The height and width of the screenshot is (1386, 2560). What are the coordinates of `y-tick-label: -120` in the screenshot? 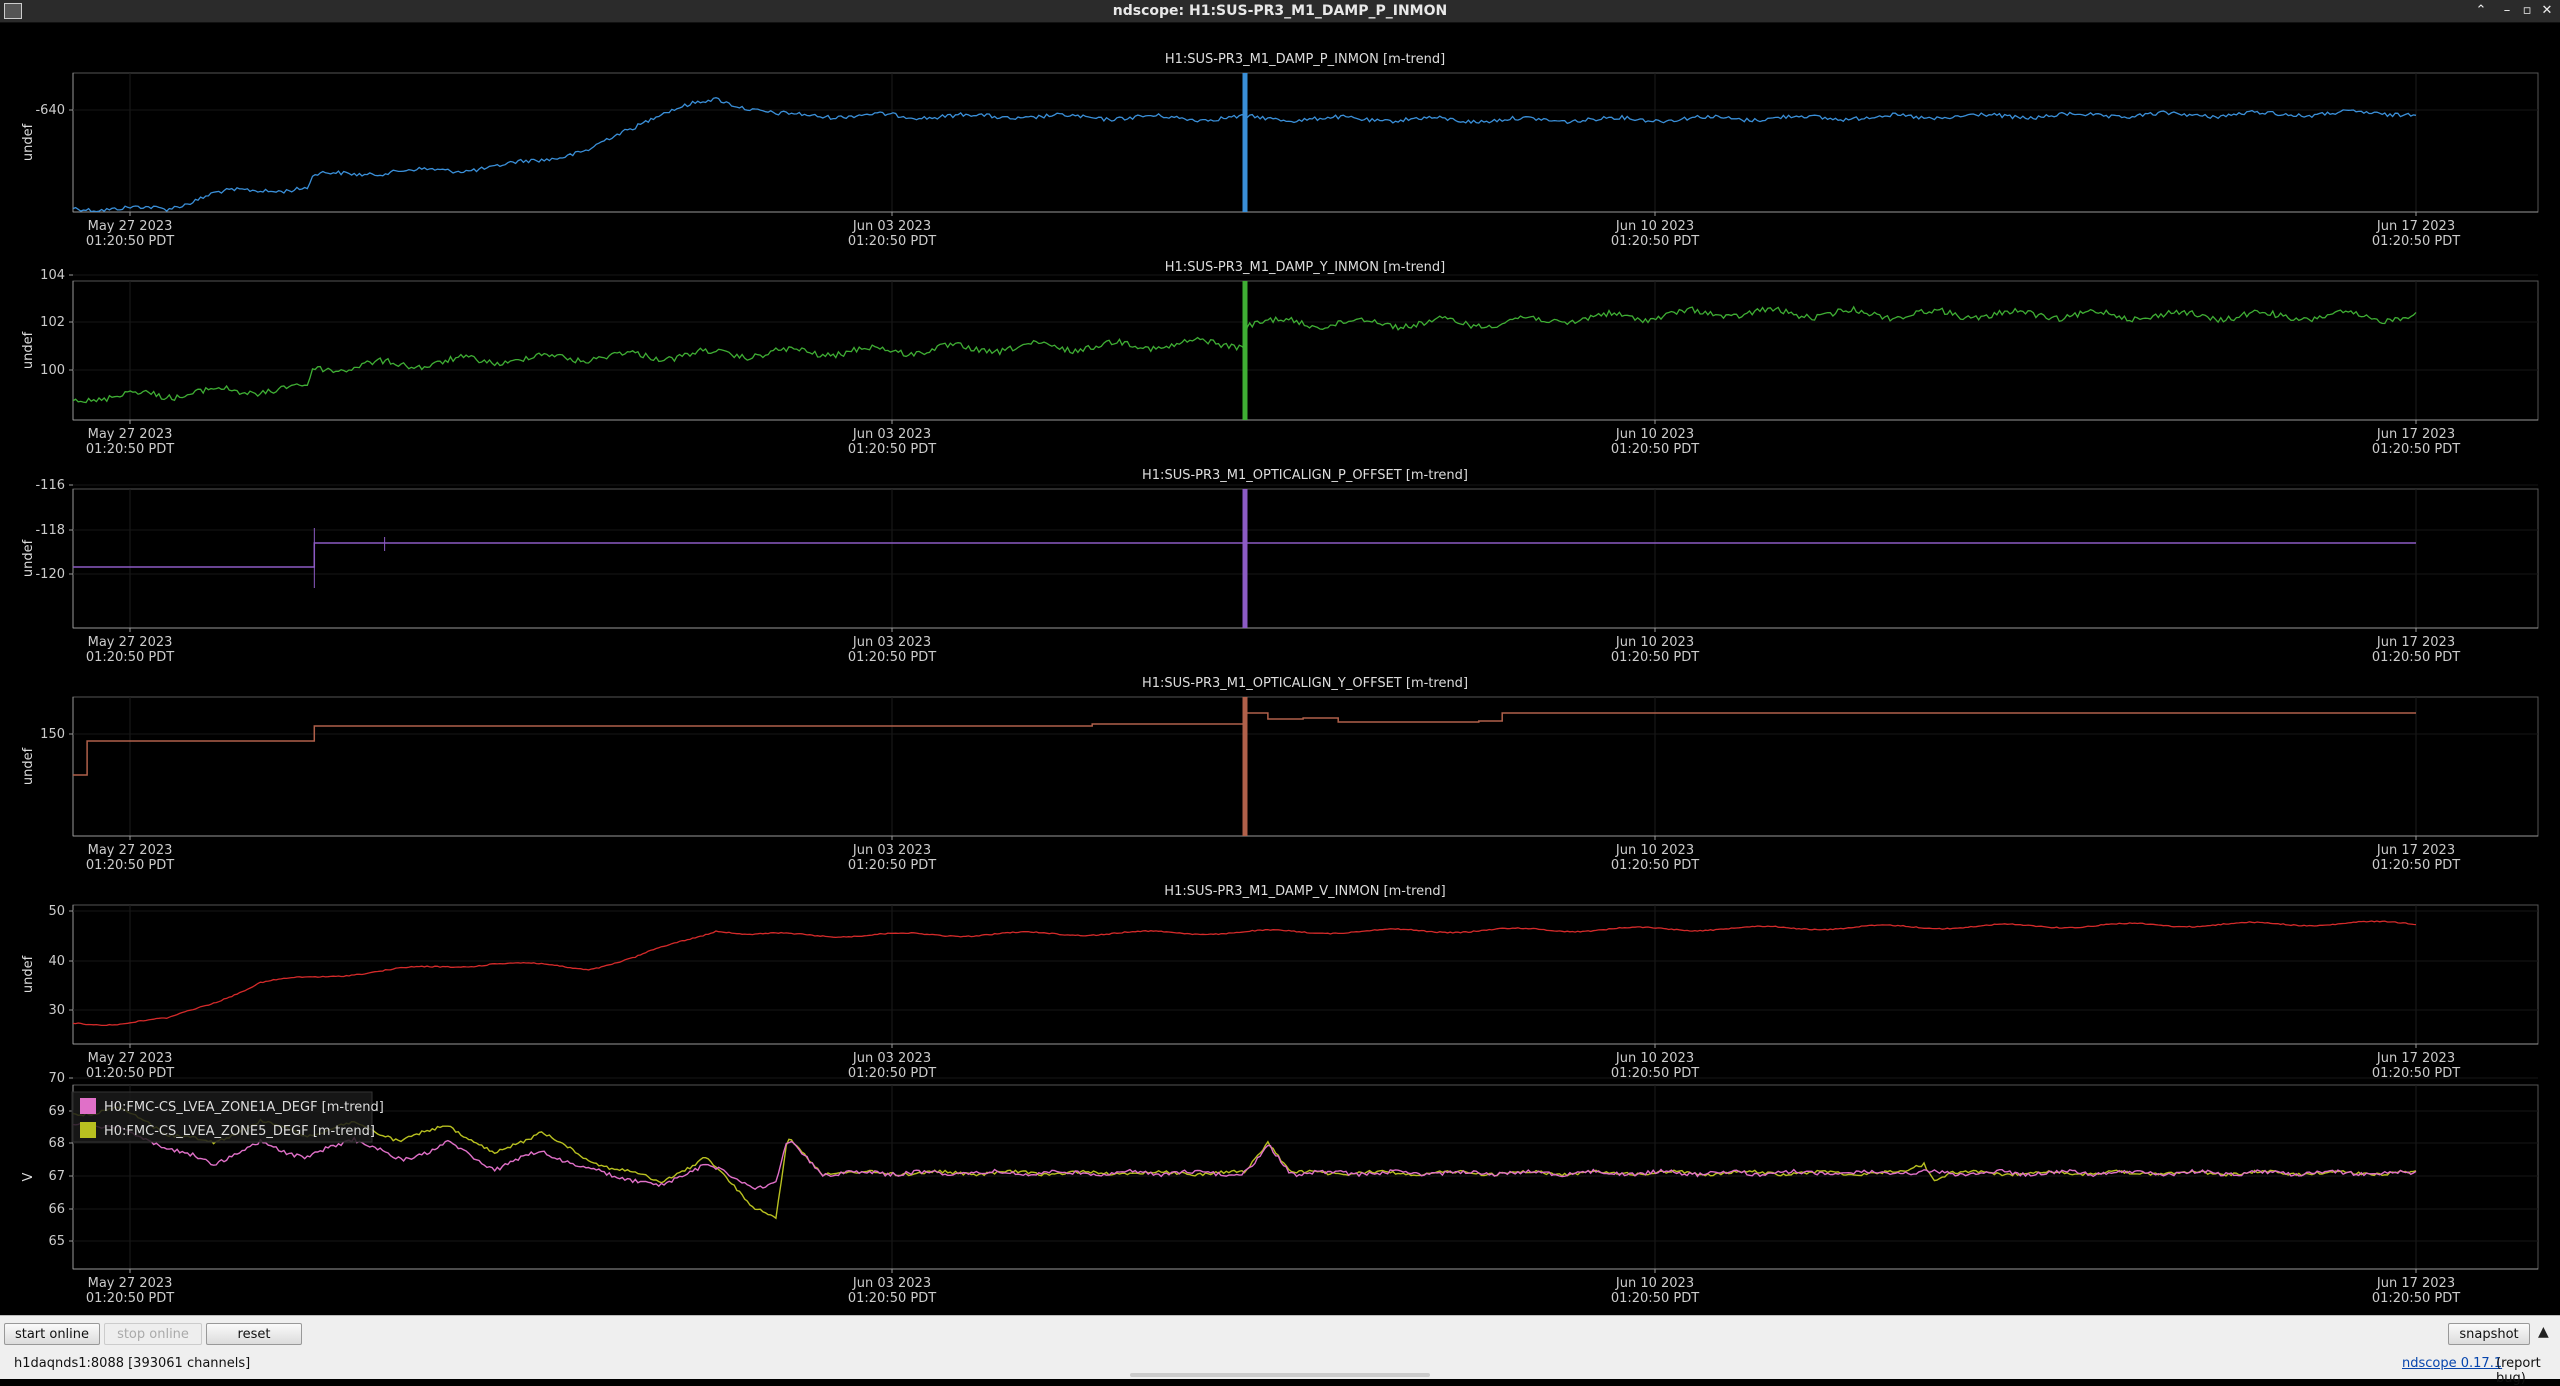 It's located at (50, 574).